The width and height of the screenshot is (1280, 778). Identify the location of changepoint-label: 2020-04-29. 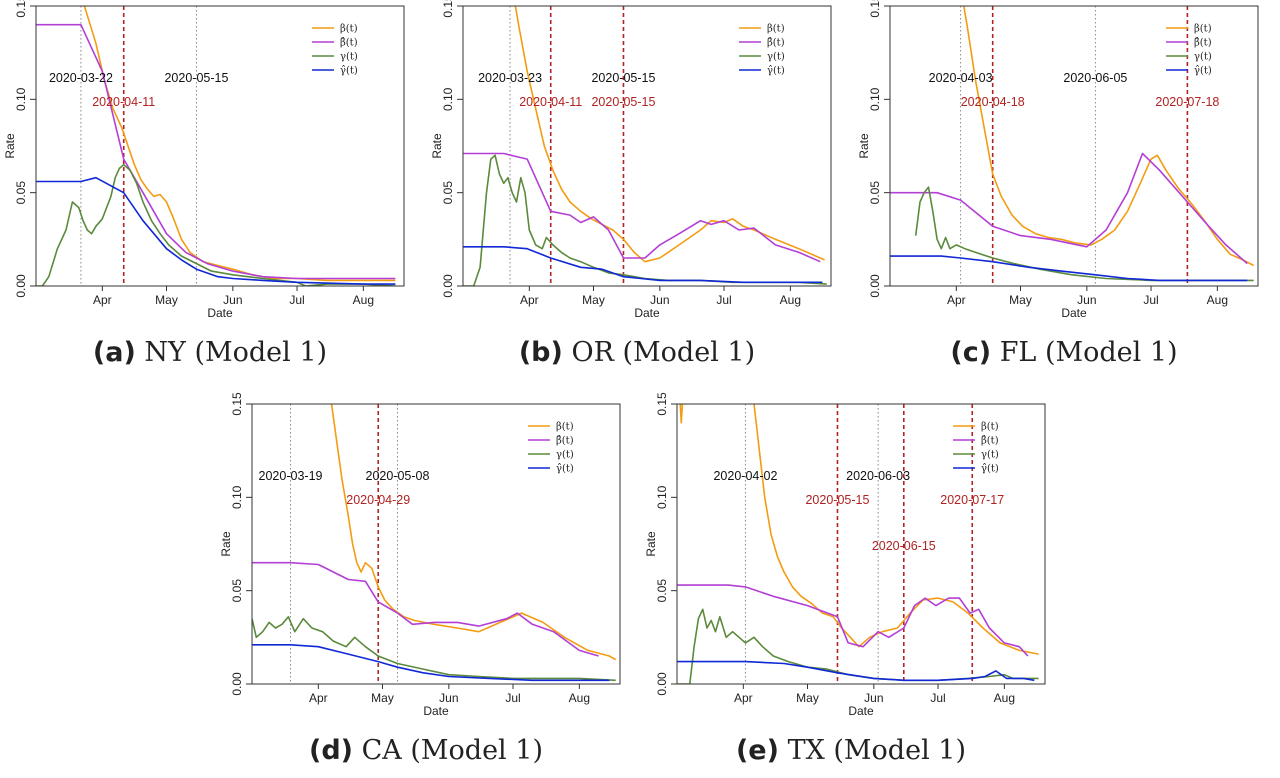
(378, 500).